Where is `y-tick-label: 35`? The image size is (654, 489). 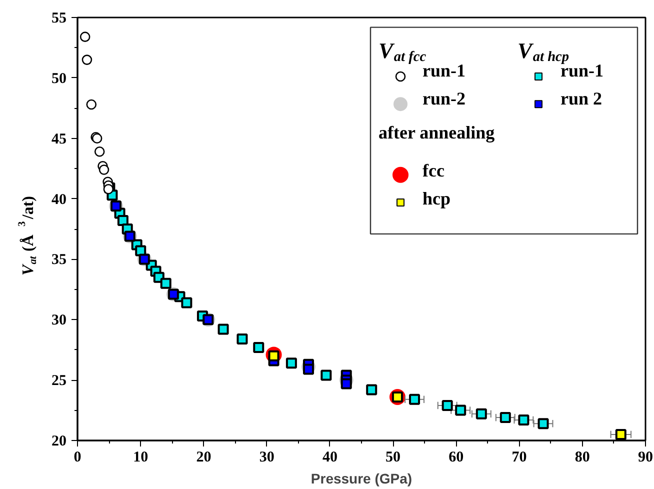
y-tick-label: 35 is located at coordinates (59, 260).